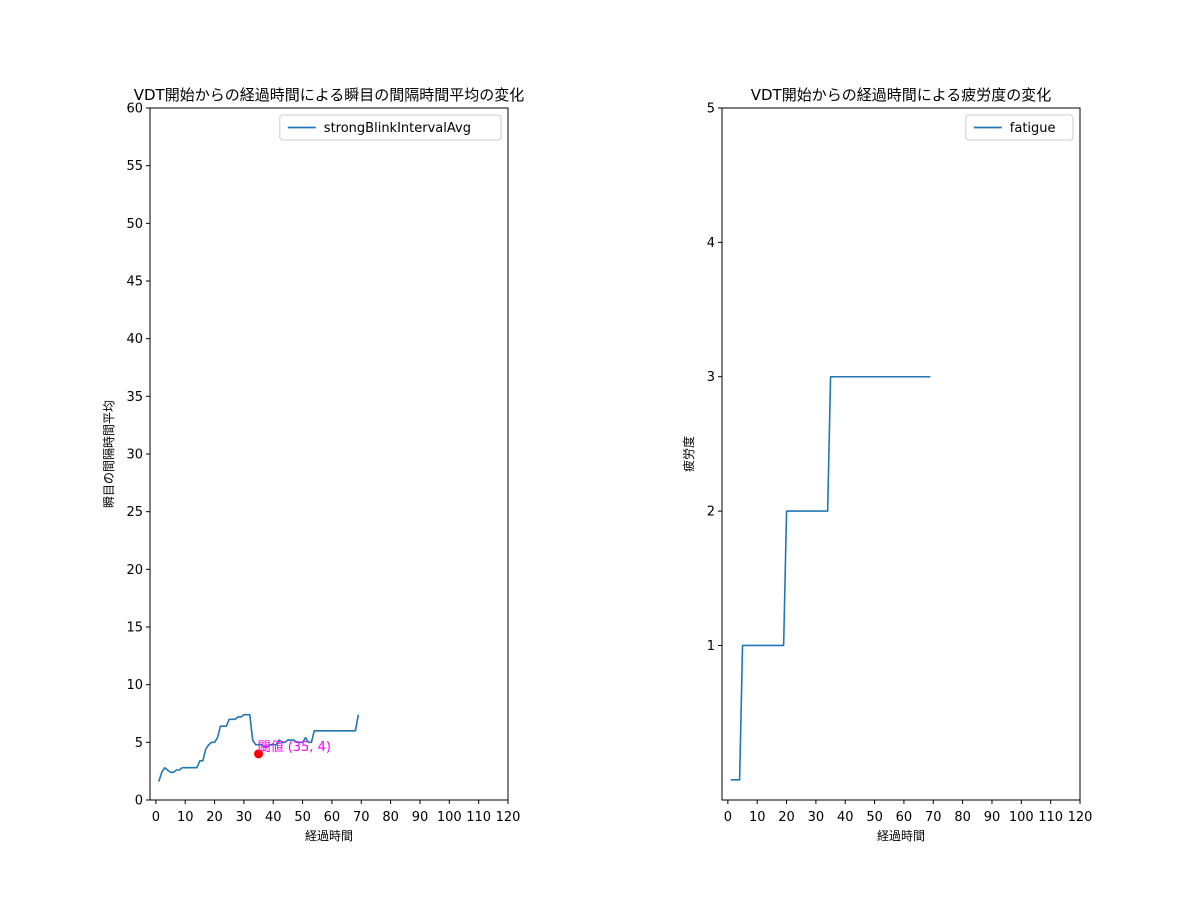 This screenshot has width=1200, height=900. I want to click on y-tick-label: 45, so click(134, 282).